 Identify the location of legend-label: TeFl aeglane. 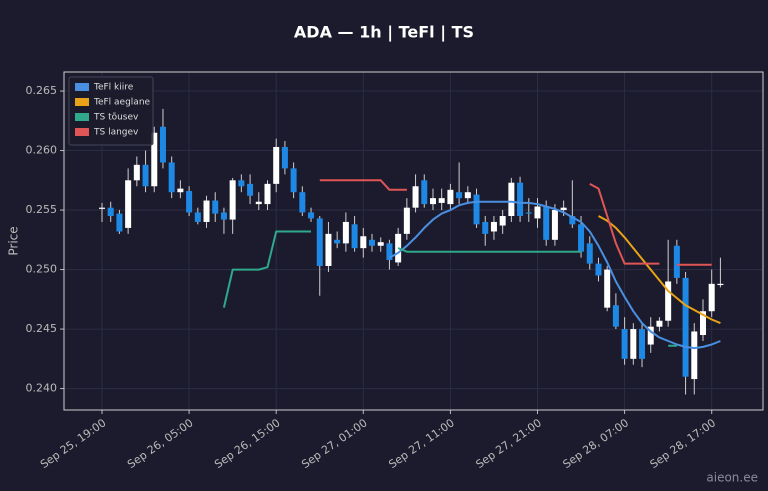
(122, 103).